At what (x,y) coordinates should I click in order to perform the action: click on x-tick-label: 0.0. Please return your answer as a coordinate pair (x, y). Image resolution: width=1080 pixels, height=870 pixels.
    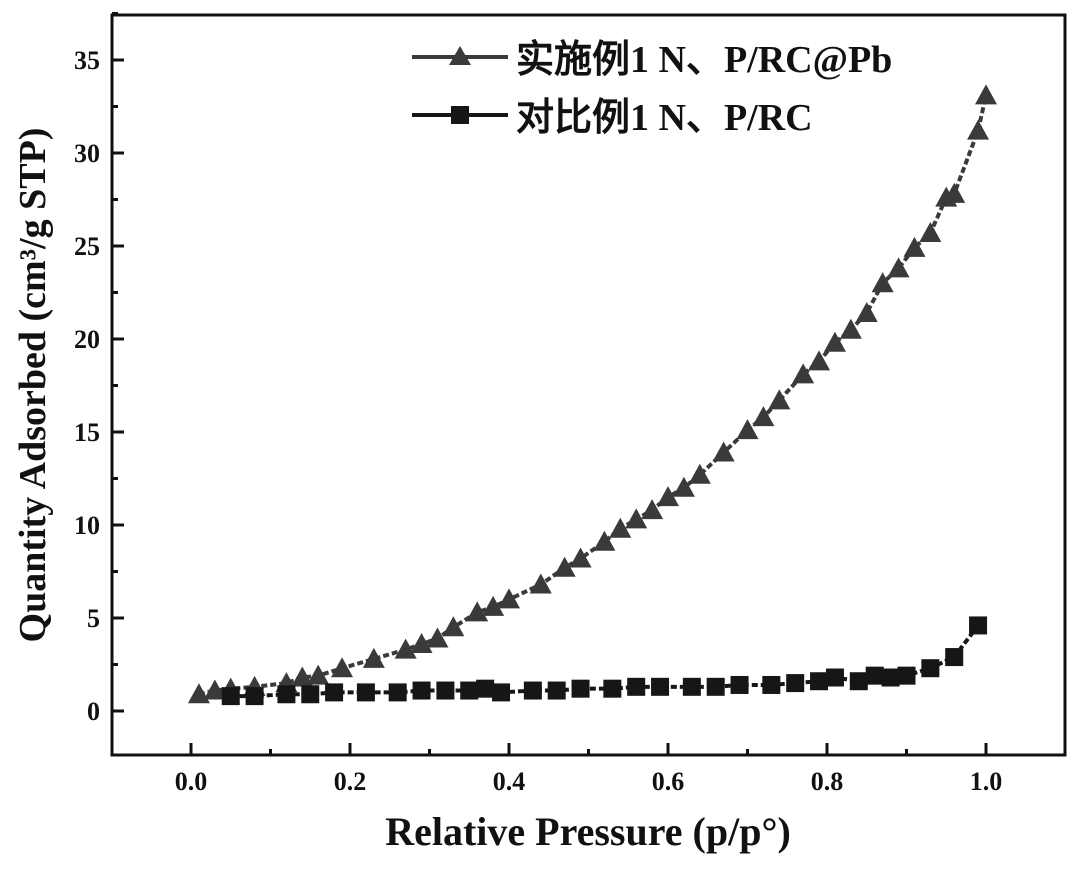
    Looking at the image, I should click on (191, 781).